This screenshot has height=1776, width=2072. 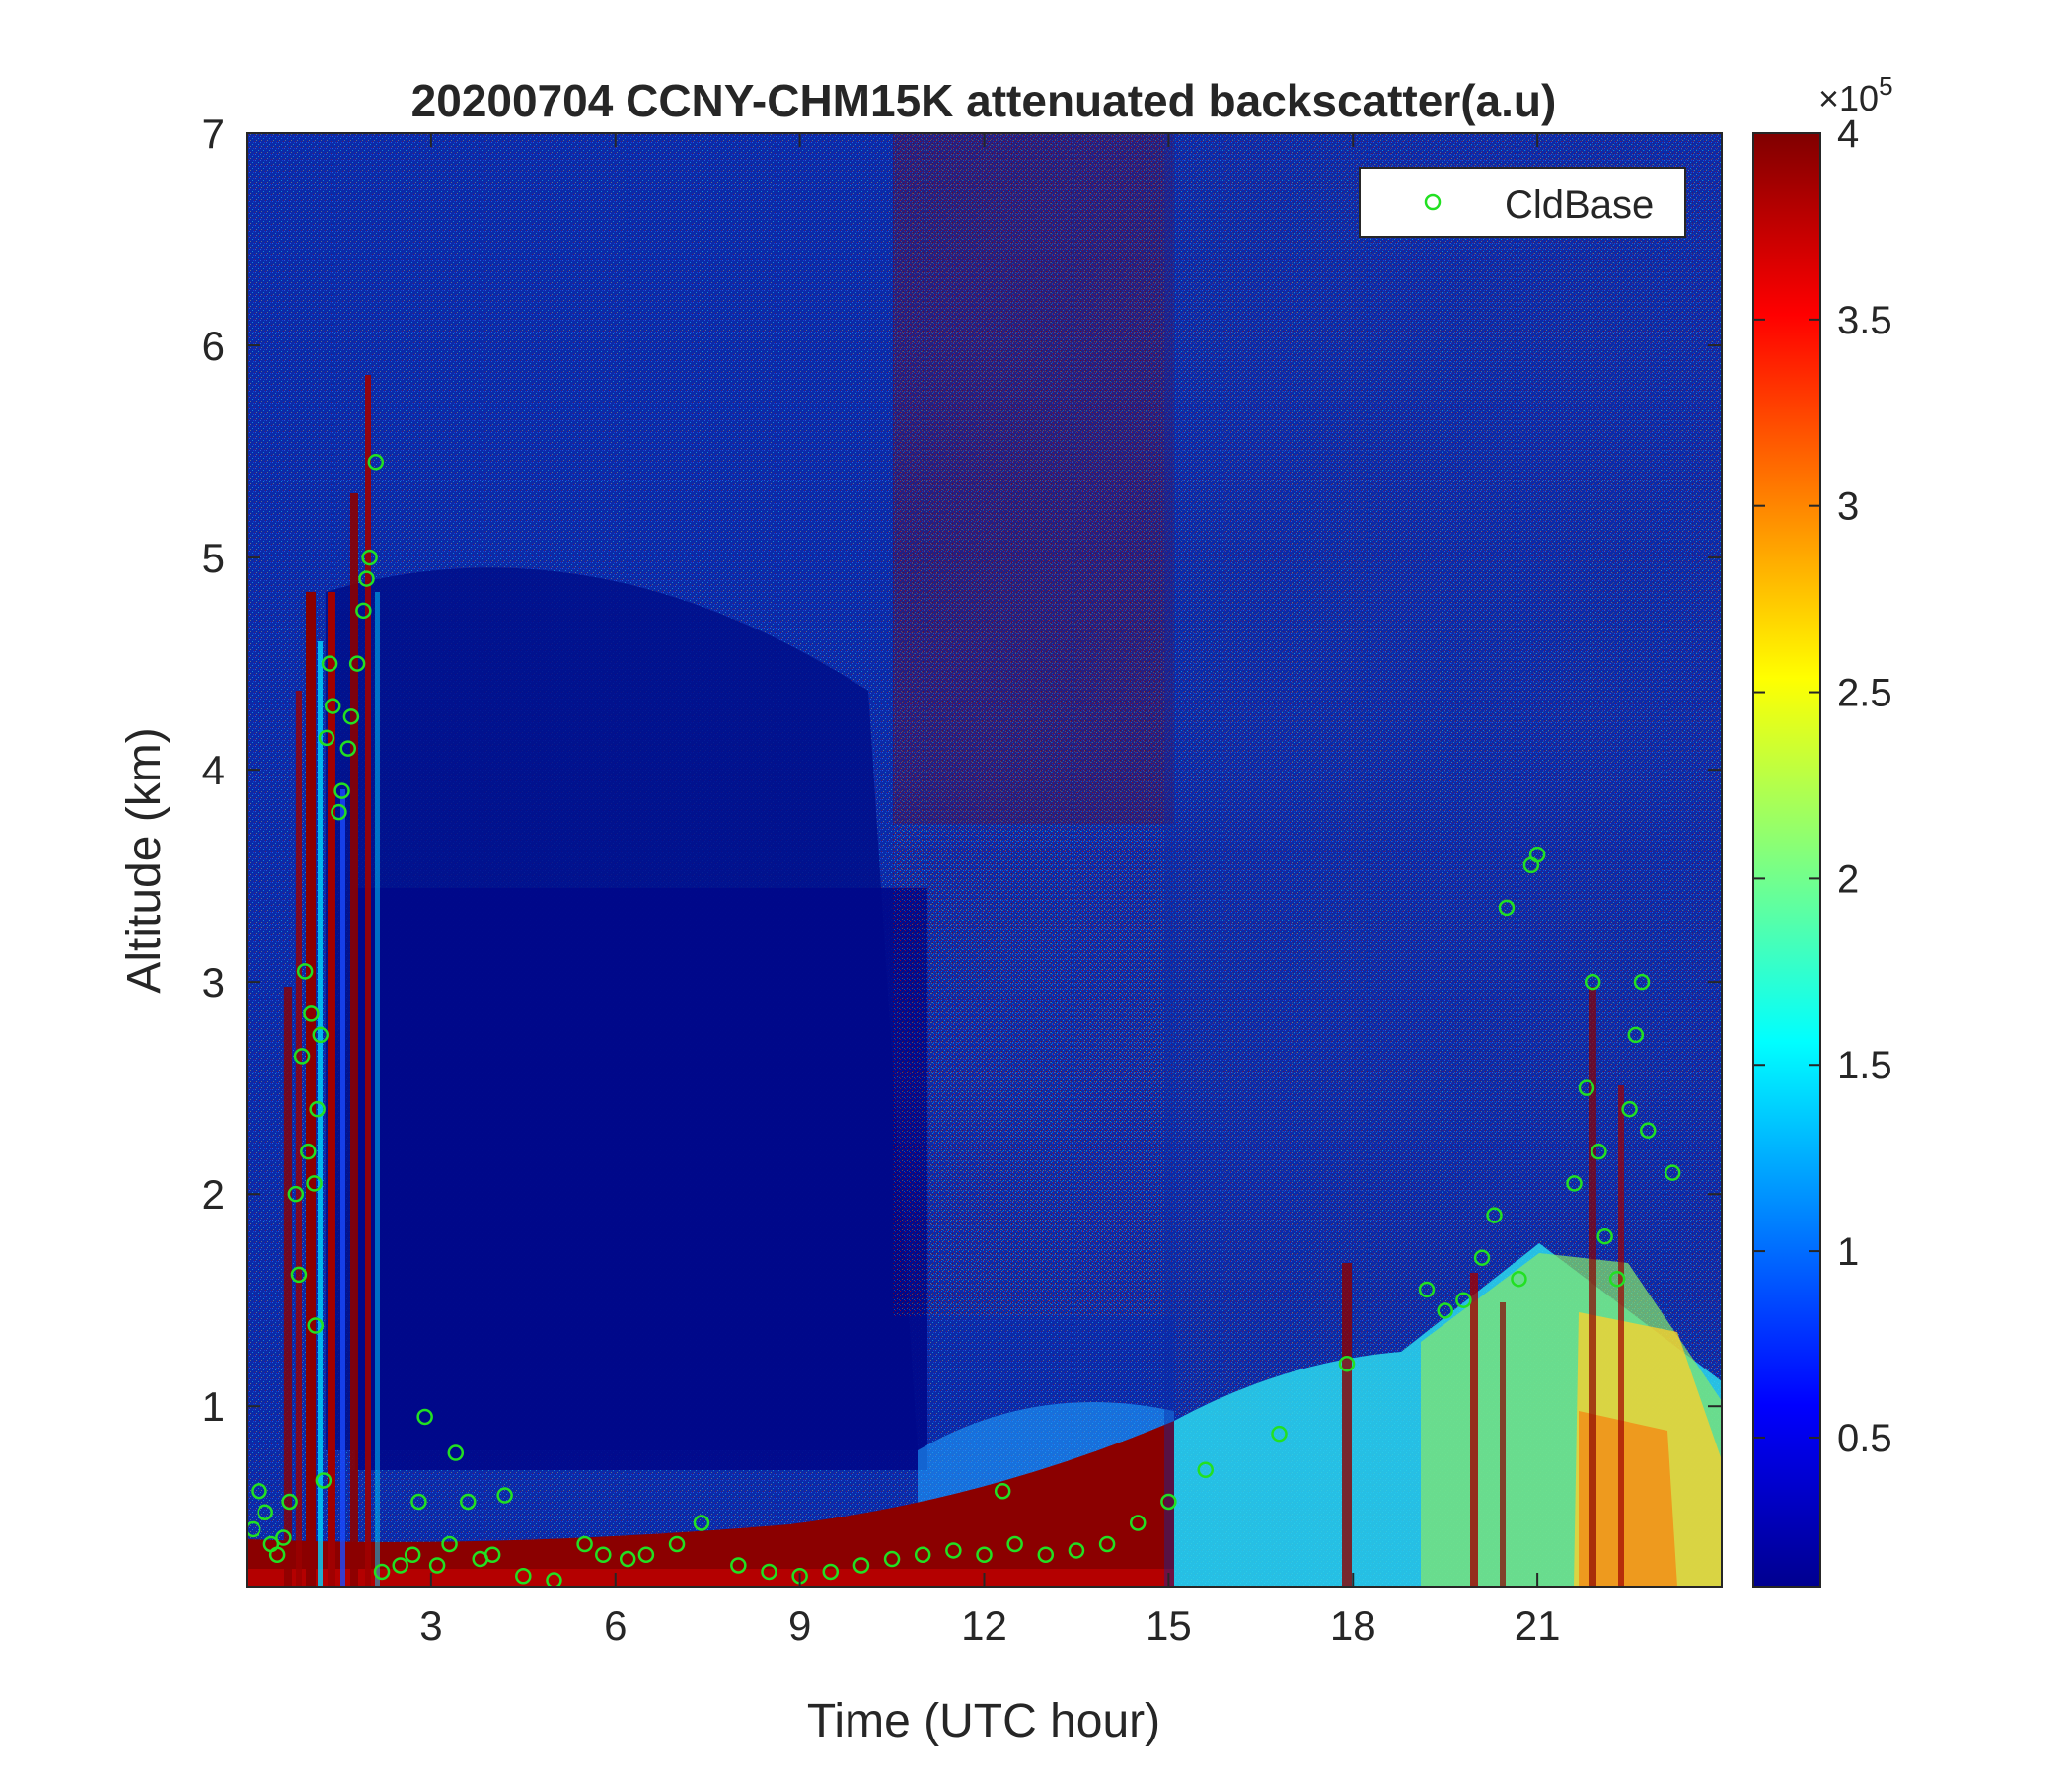 What do you see at coordinates (1855, 94) in the screenshot?
I see `colorbar-exponent: ×10⁵` at bounding box center [1855, 94].